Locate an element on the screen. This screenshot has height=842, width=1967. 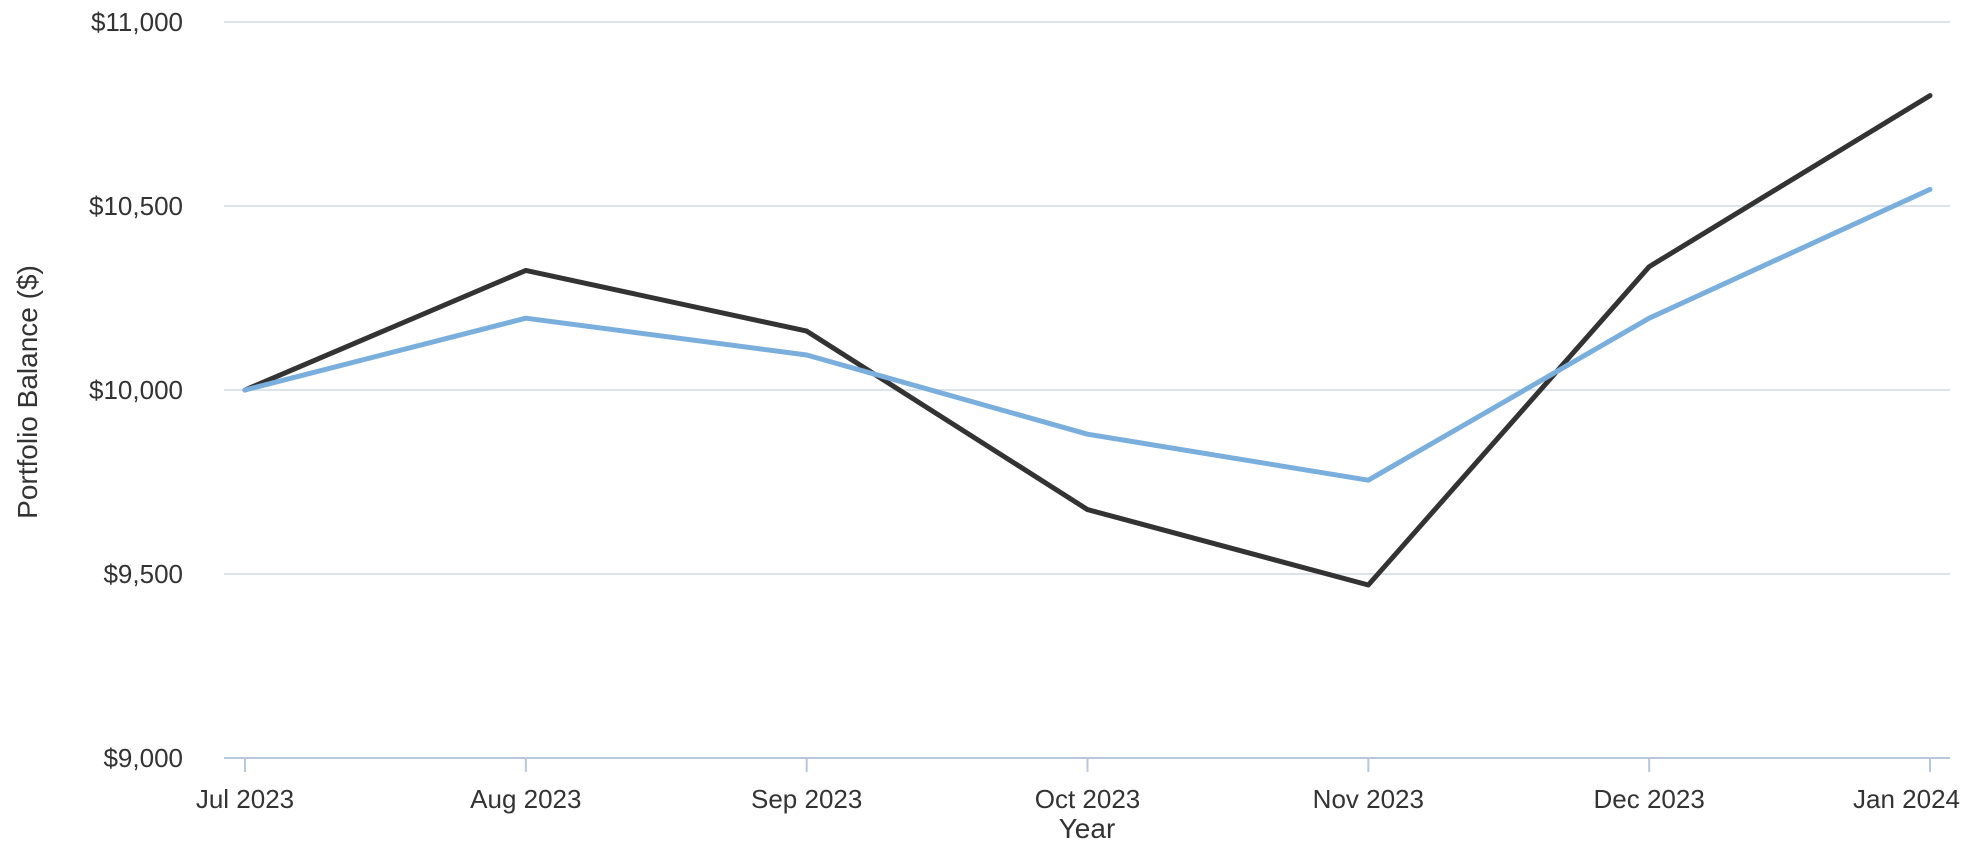
y-tick-label: $9,000 is located at coordinates (143, 758).